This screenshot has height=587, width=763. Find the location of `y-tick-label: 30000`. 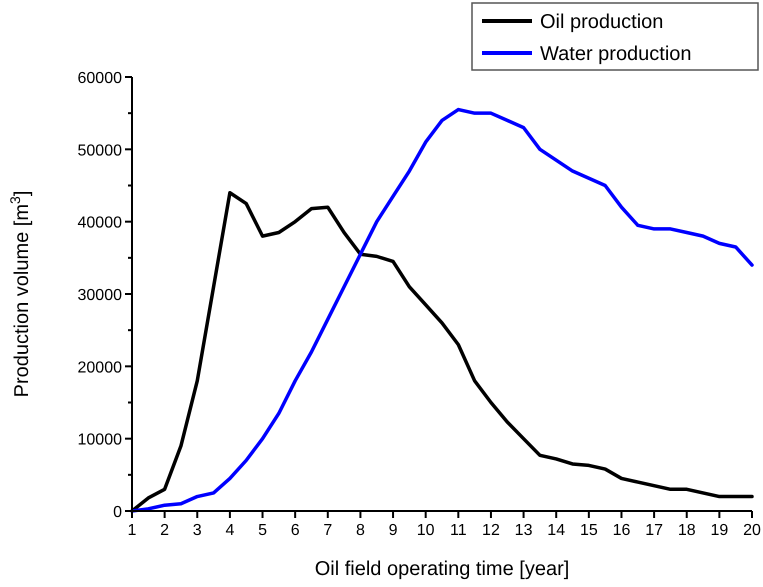

y-tick-label: 30000 is located at coordinates (100, 295).